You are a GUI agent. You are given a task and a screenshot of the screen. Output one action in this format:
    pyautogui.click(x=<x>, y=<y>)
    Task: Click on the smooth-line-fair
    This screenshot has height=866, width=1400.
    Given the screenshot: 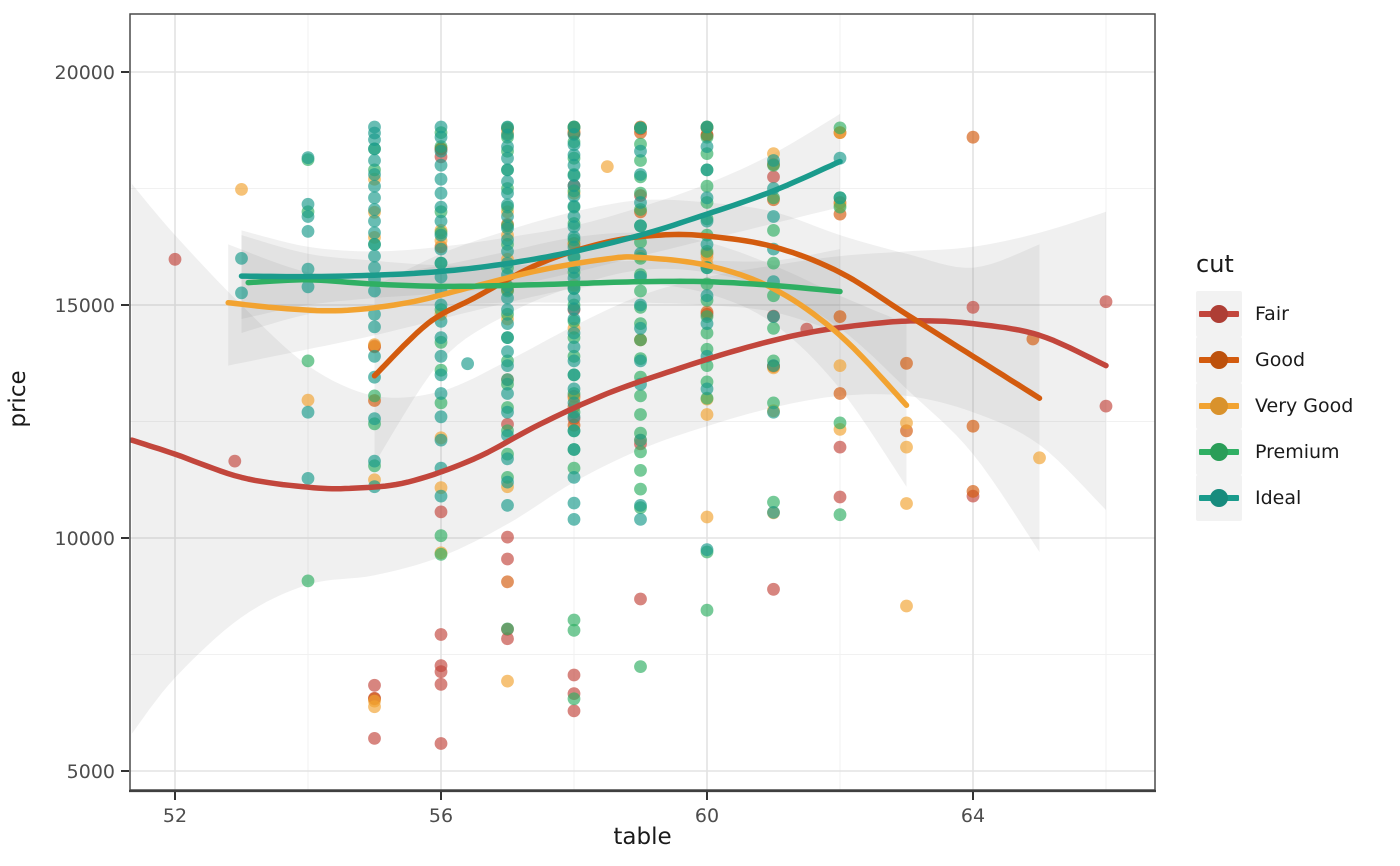 What is the action you would take?
    pyautogui.click(x=619, y=405)
    